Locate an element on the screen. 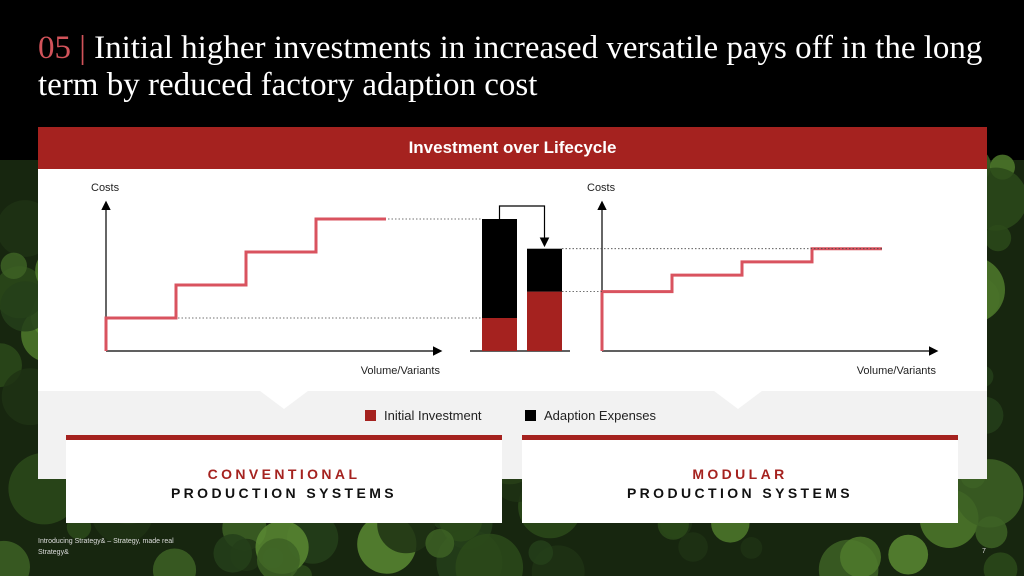  page-number: 7 is located at coordinates (984, 551).